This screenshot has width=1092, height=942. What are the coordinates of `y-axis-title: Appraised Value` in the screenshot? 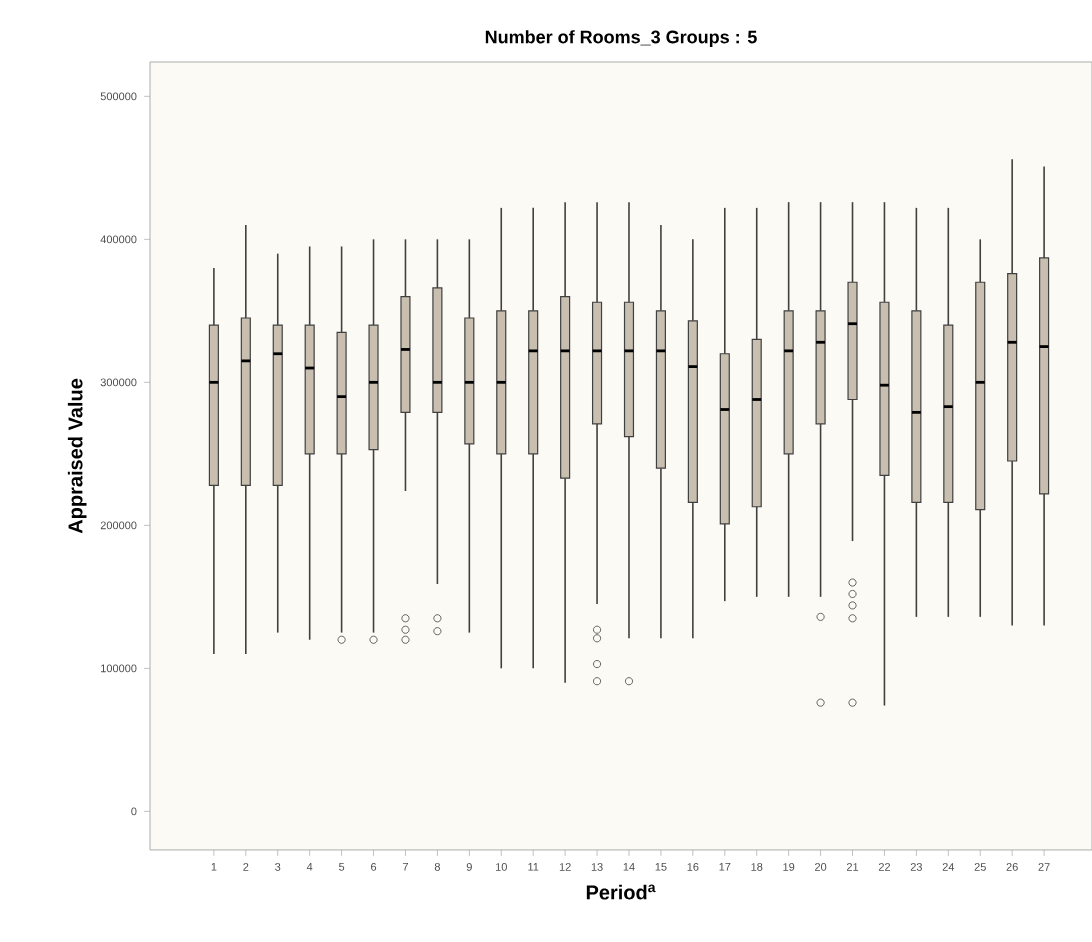 It's located at (77, 456).